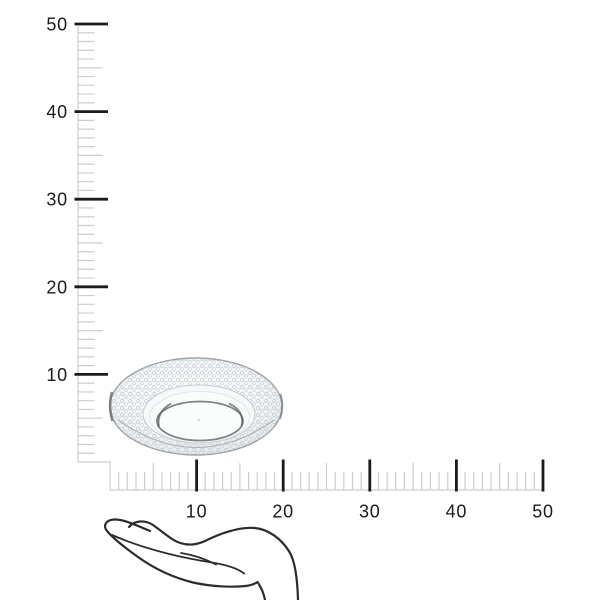 Image resolution: width=600 pixels, height=600 pixels. I want to click on plate-left-edge-accent, so click(111, 406).